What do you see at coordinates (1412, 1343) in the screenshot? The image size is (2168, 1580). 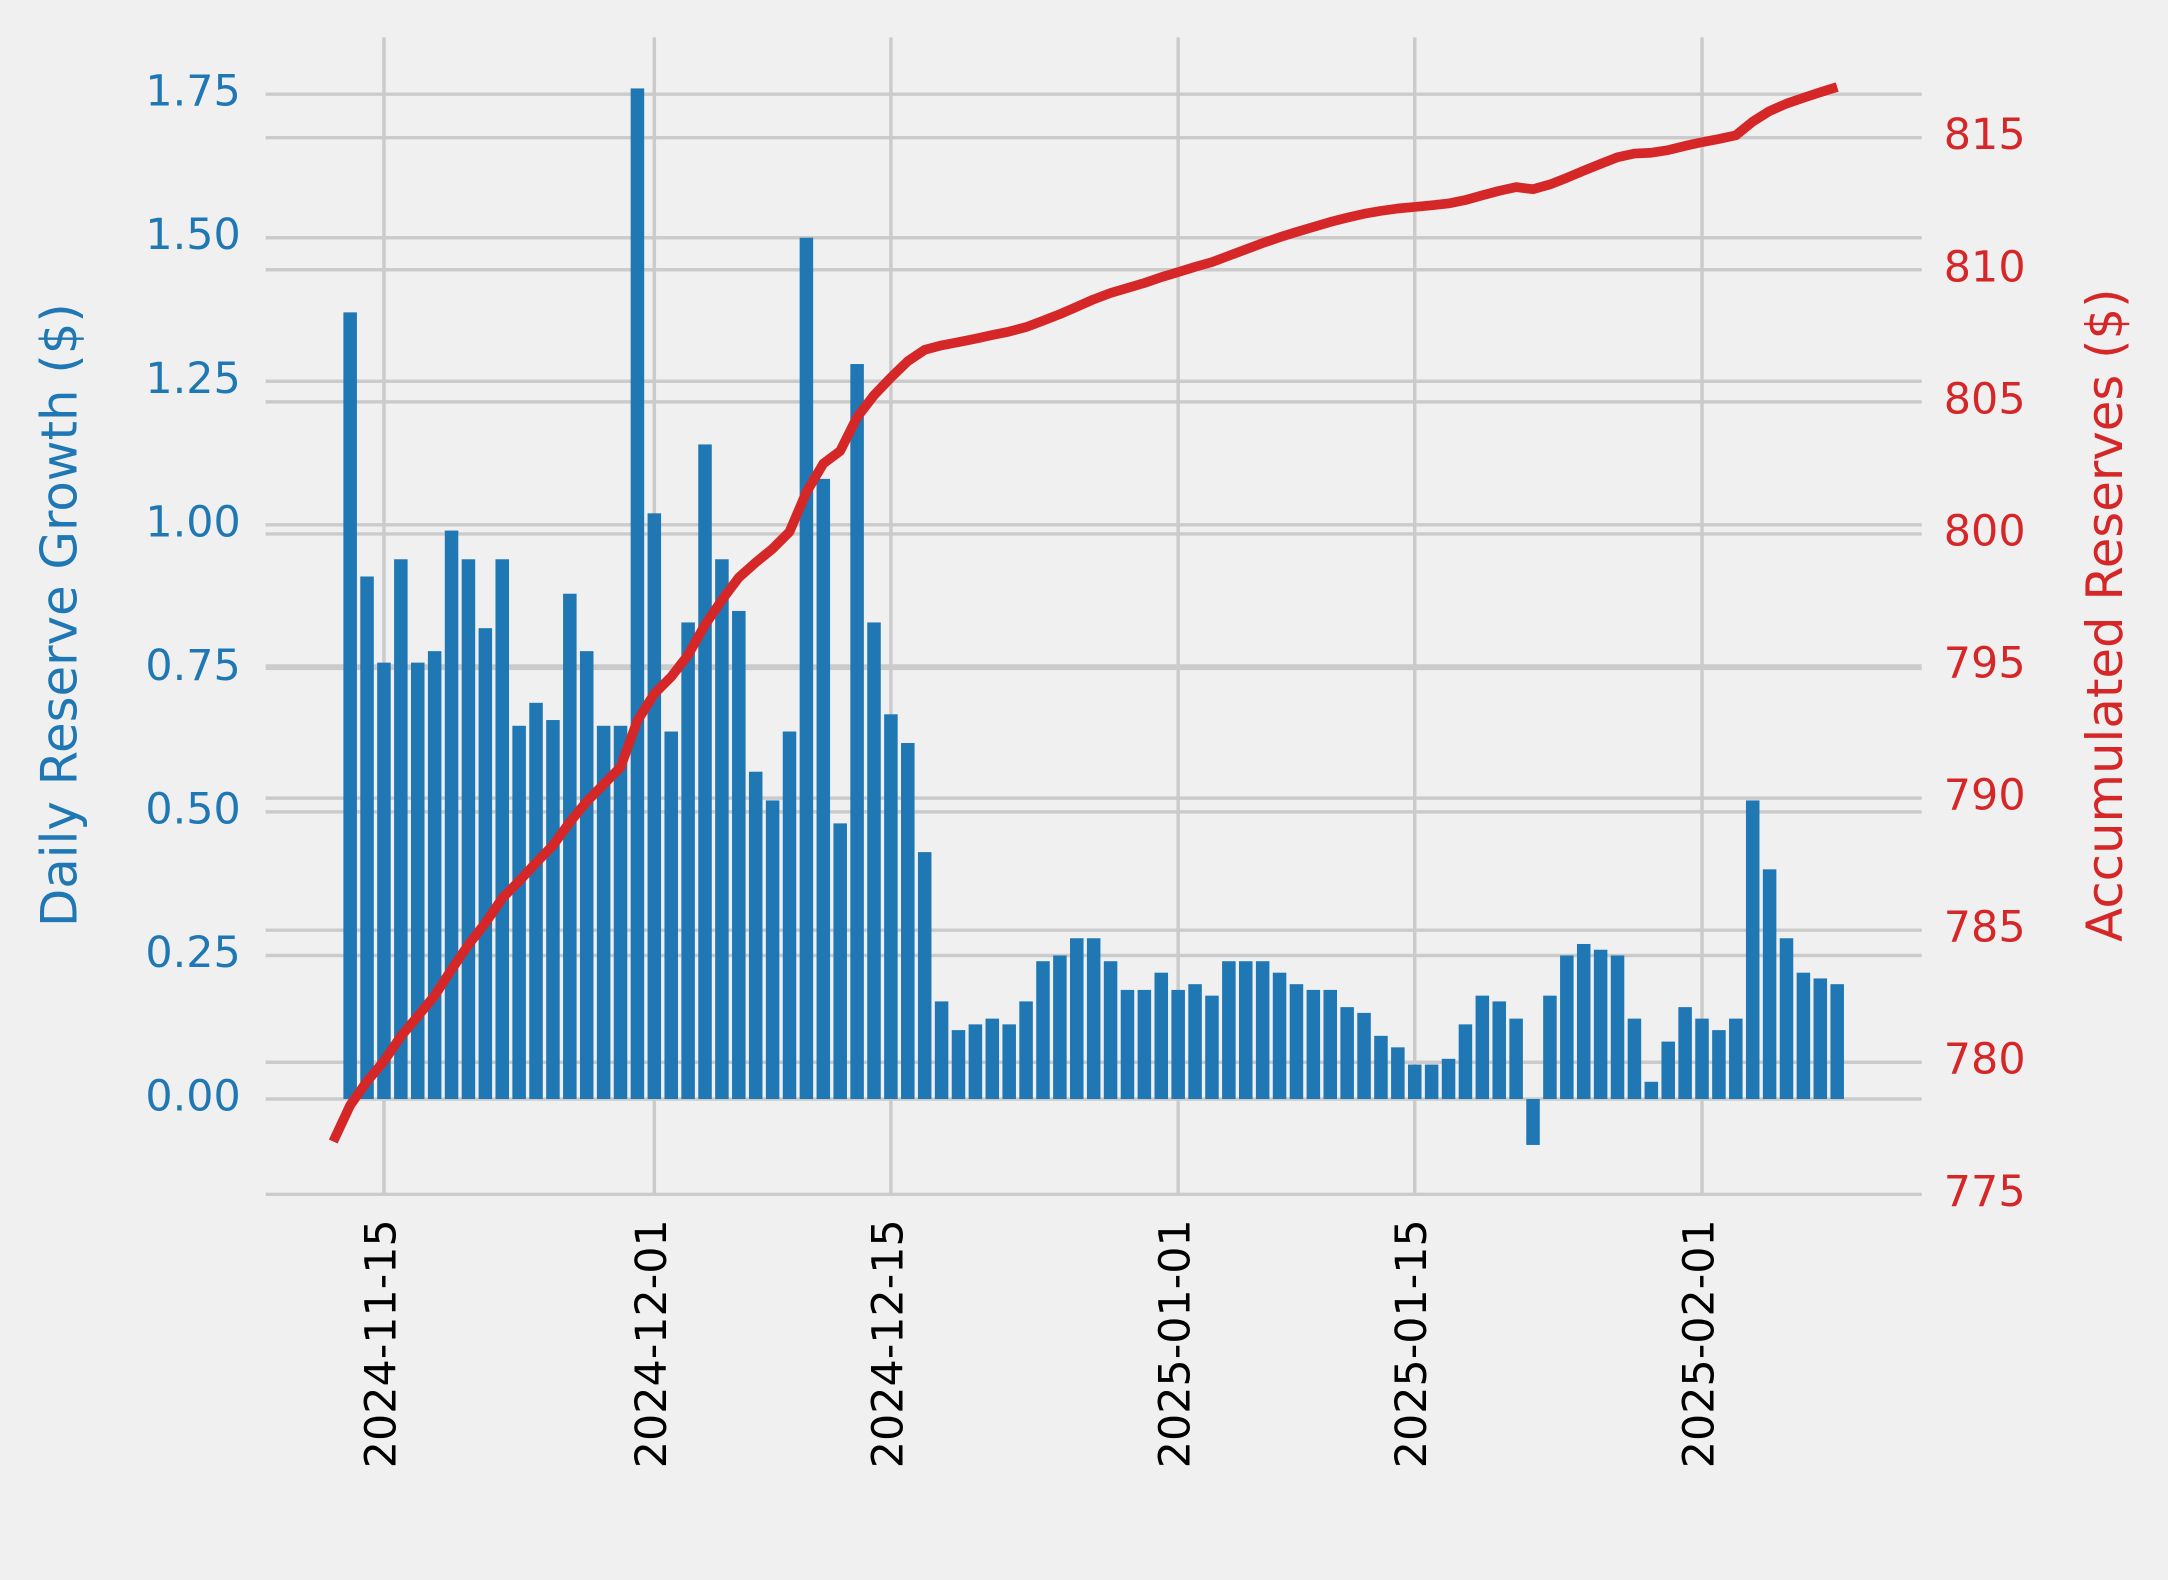 I see `x-tick-label: 2025-01-15` at bounding box center [1412, 1343].